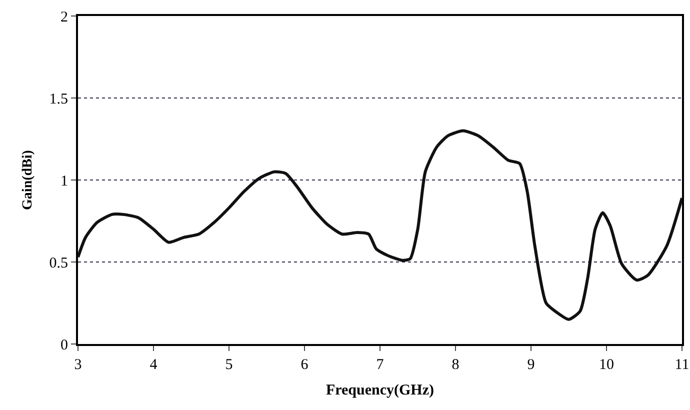  What do you see at coordinates (154, 365) in the screenshot?
I see `x-tick-label: 4` at bounding box center [154, 365].